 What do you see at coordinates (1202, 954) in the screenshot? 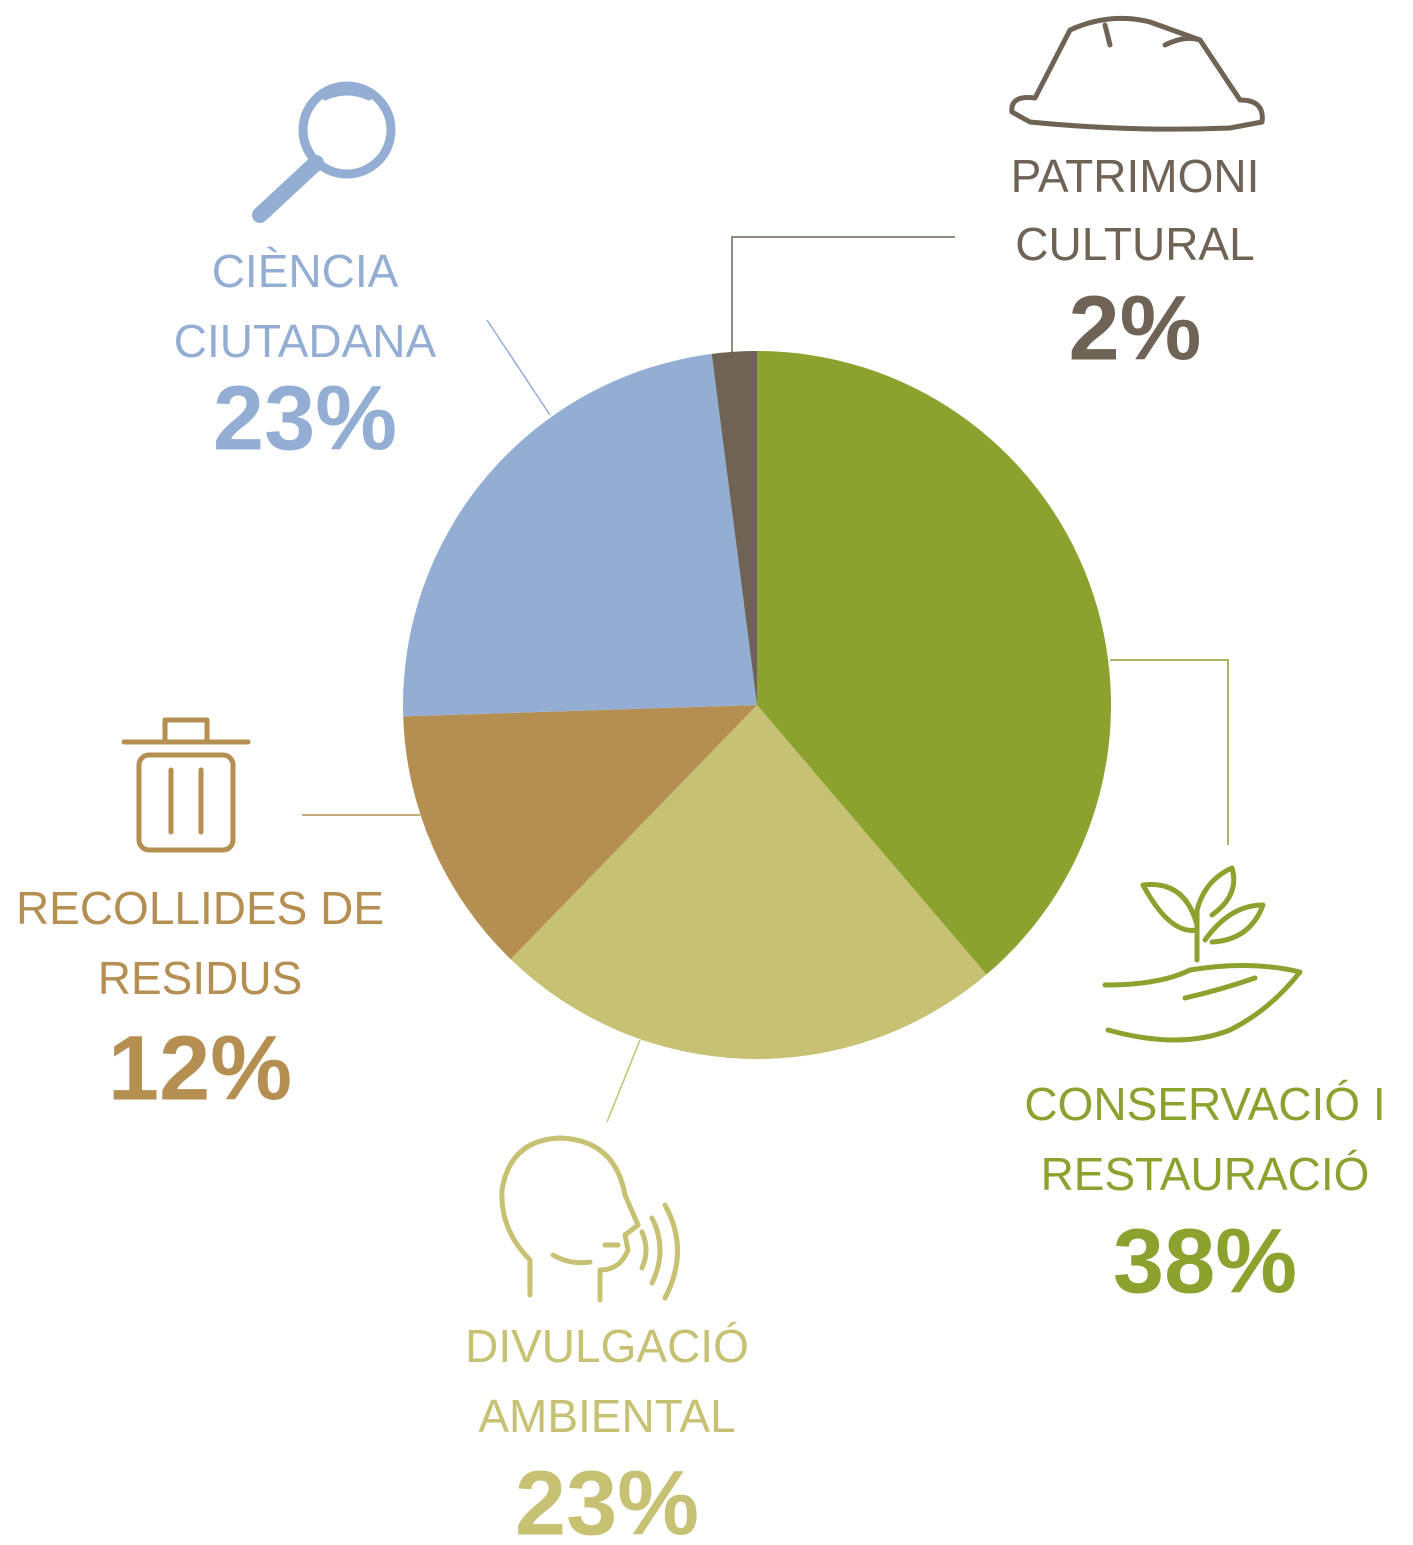
I see `icon-plant-hand` at bounding box center [1202, 954].